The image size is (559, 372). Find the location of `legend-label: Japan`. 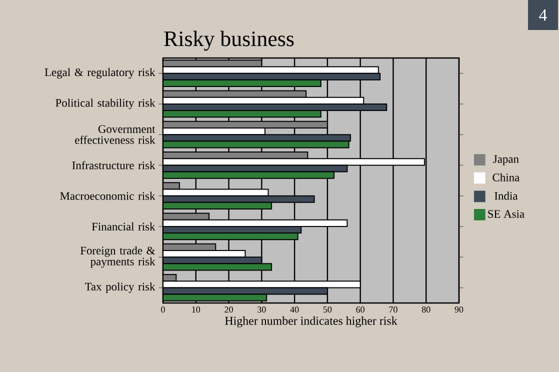

legend-label: Japan is located at coordinates (506, 160).